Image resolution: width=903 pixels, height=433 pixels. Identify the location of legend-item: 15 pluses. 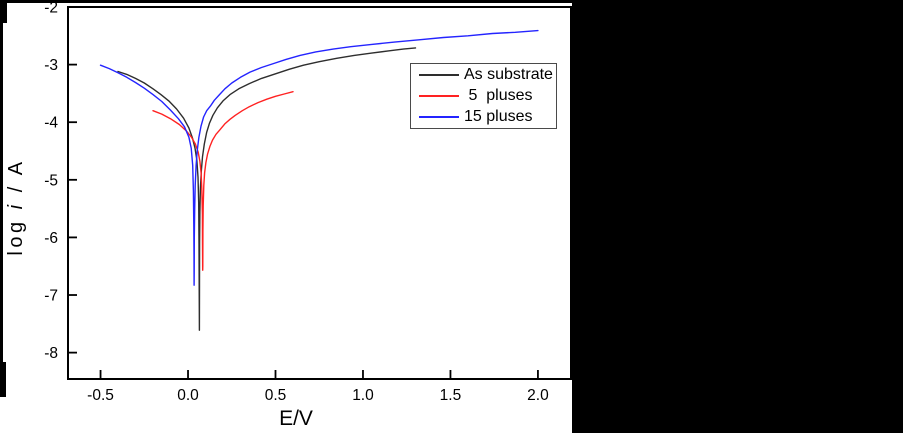
(483, 117).